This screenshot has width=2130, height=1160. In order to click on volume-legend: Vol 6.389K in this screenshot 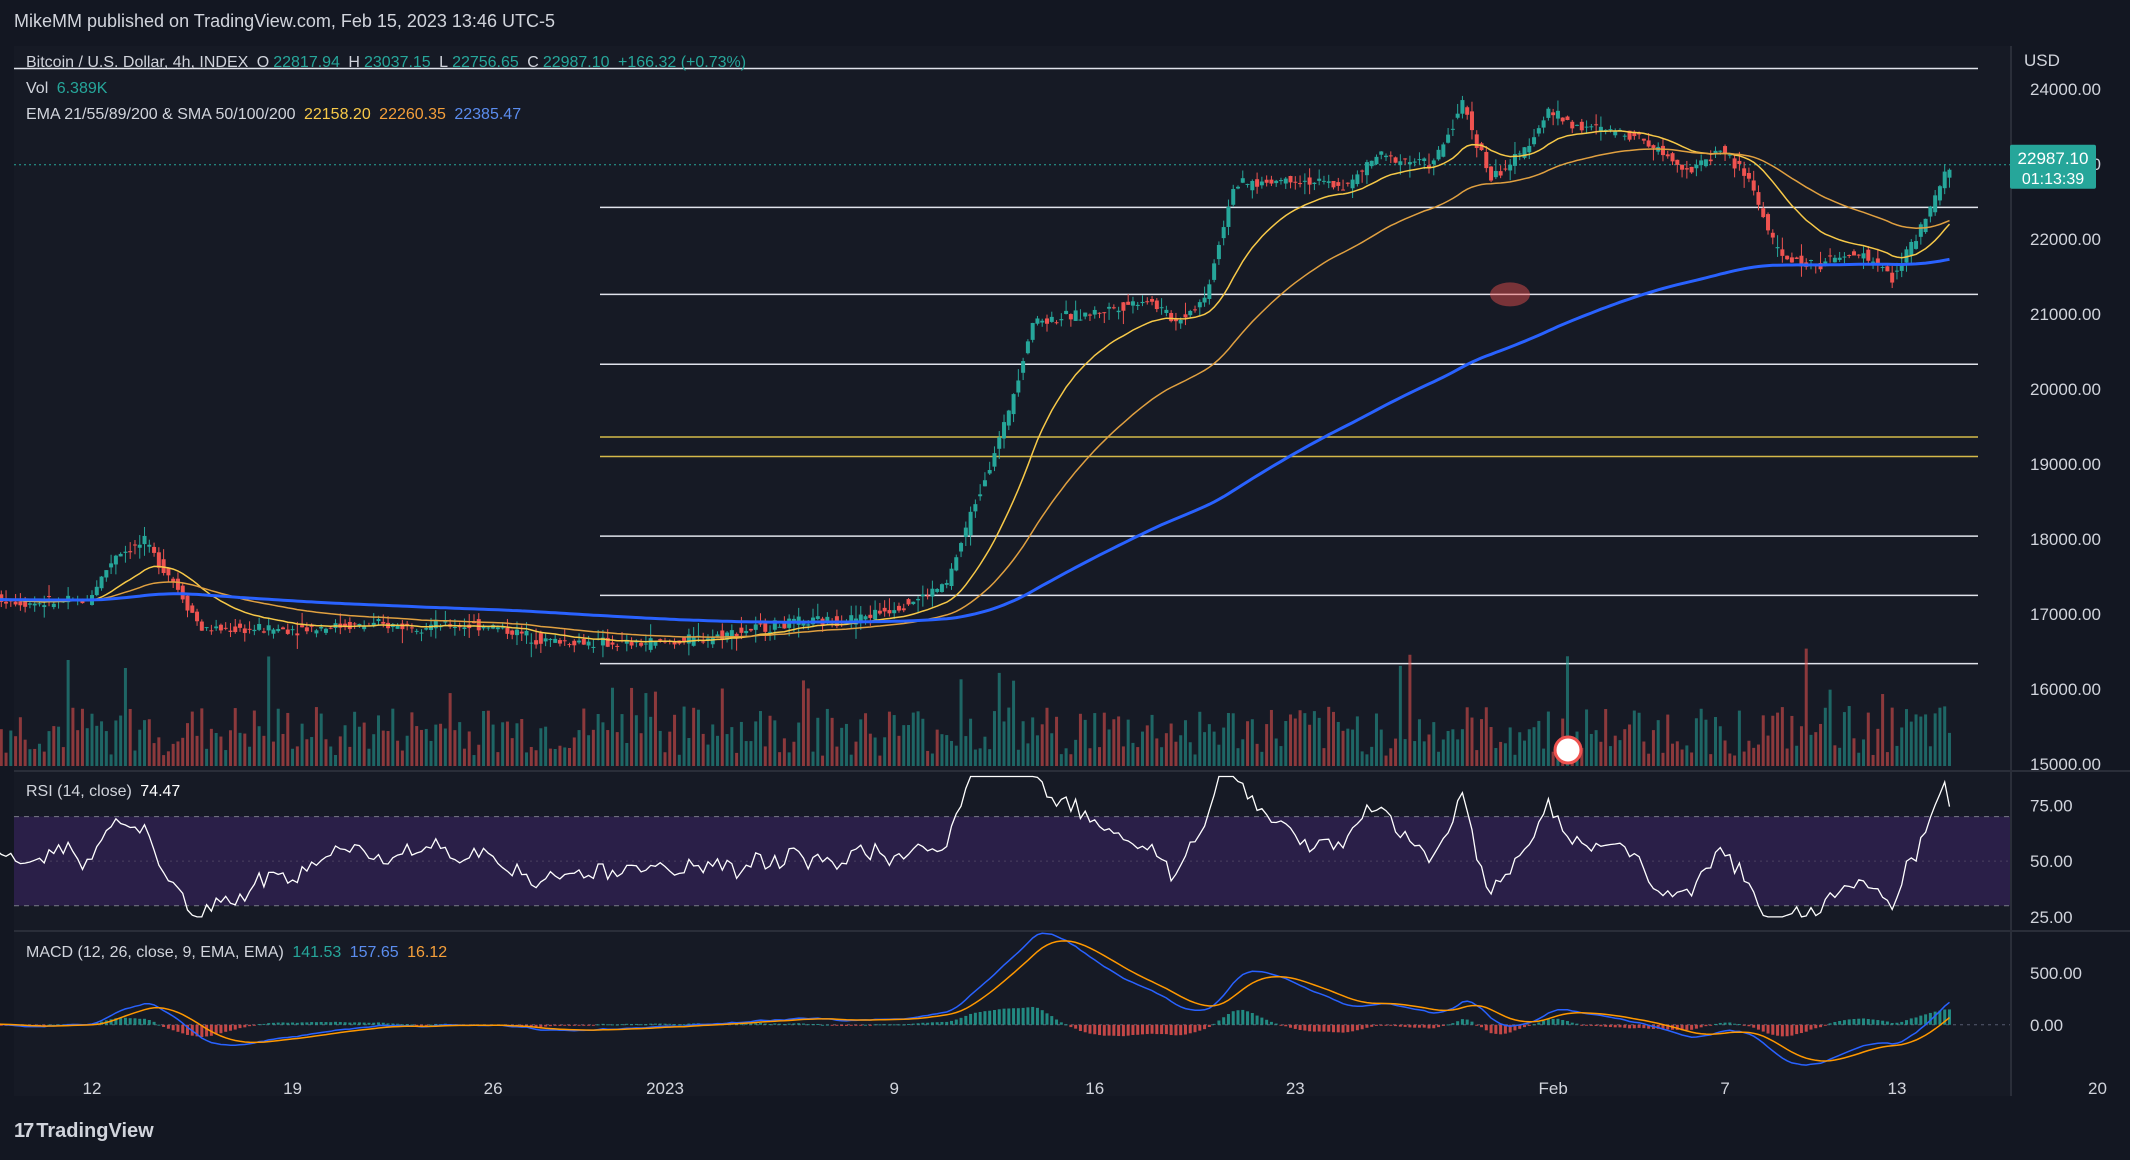, I will do `click(68, 89)`.